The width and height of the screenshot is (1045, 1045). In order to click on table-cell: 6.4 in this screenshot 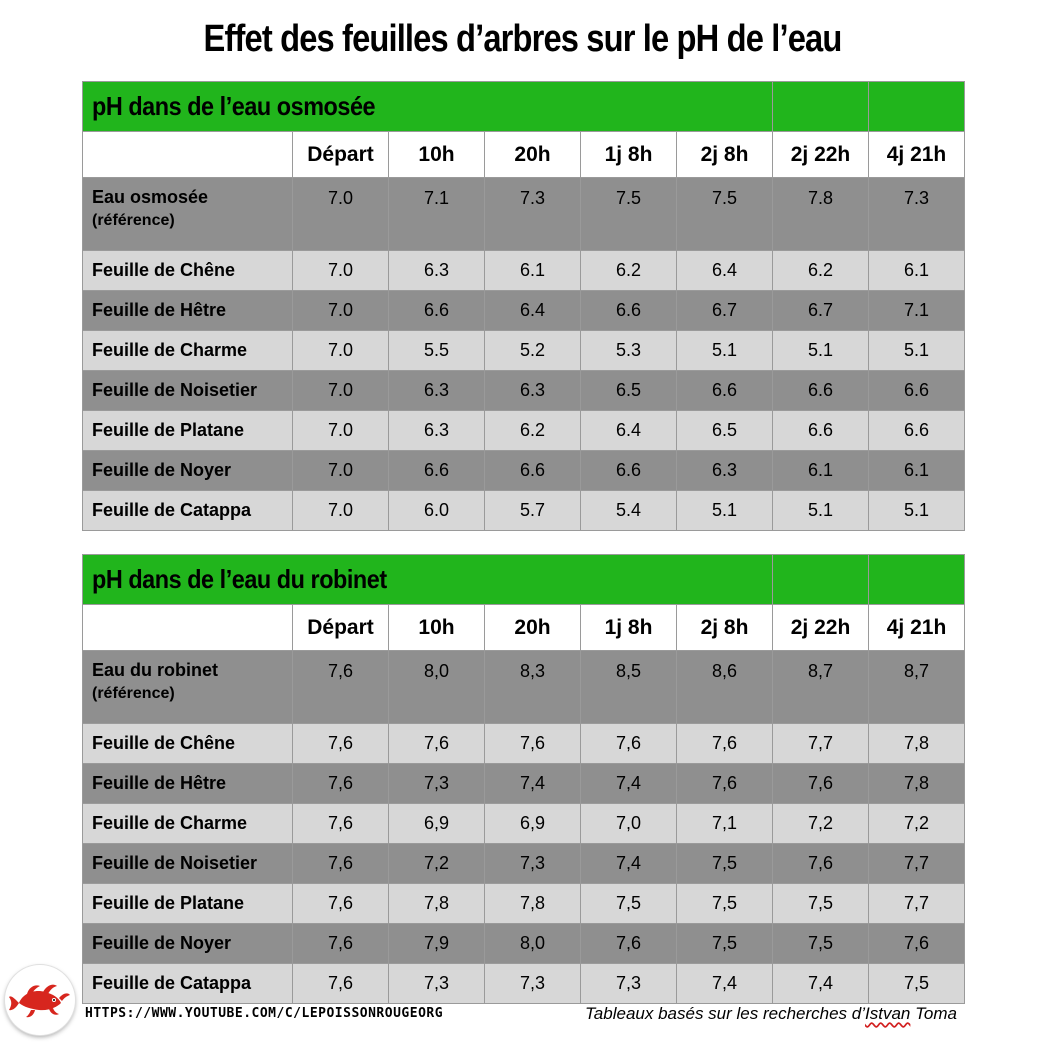, I will do `click(532, 310)`.